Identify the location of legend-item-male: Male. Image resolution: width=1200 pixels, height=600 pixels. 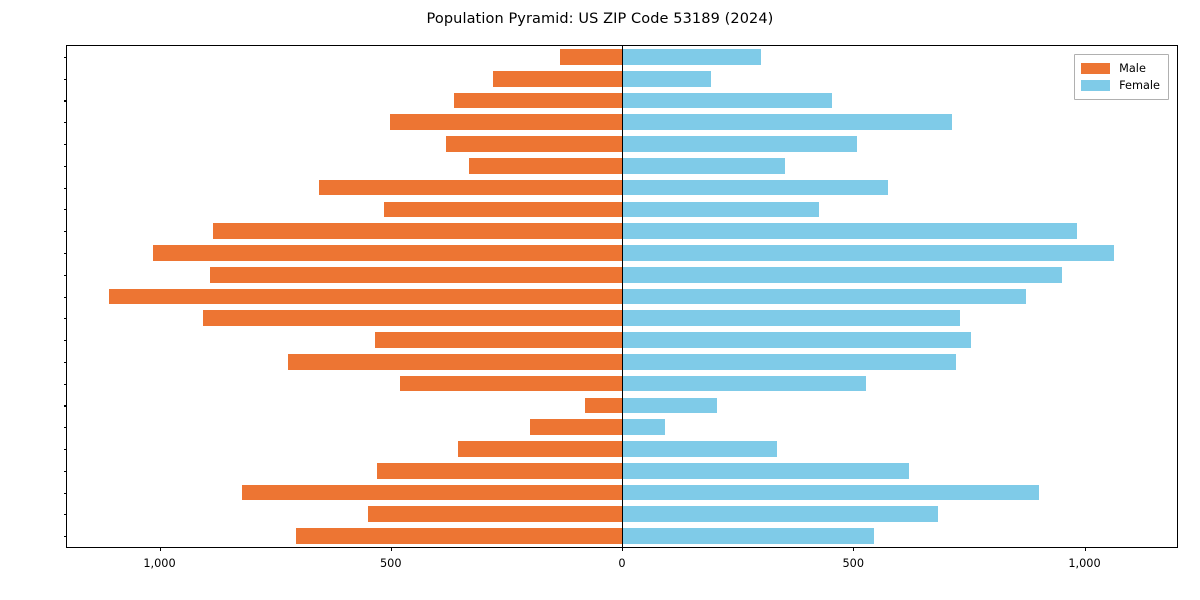
(1120, 68).